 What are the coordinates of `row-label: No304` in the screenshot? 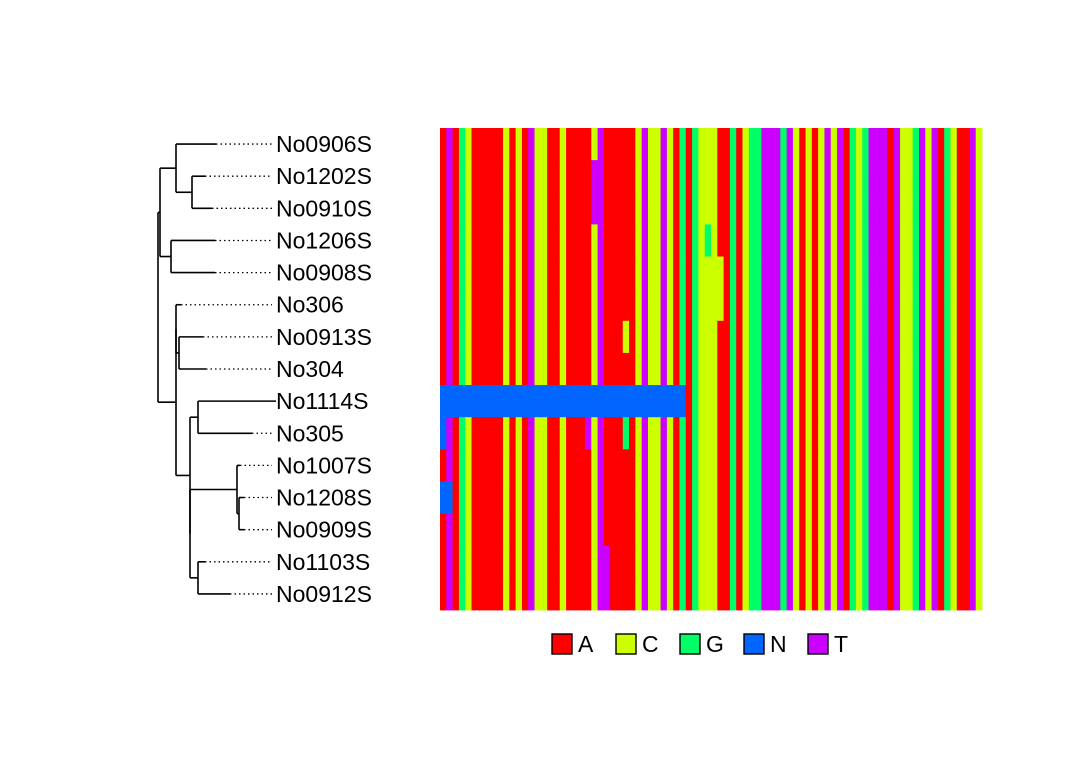 It's located at (310, 369).